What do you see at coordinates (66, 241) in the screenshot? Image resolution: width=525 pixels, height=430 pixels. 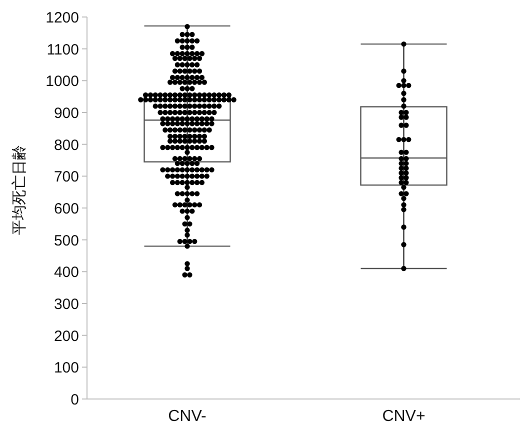 I see `y-tick-label: 500` at bounding box center [66, 241].